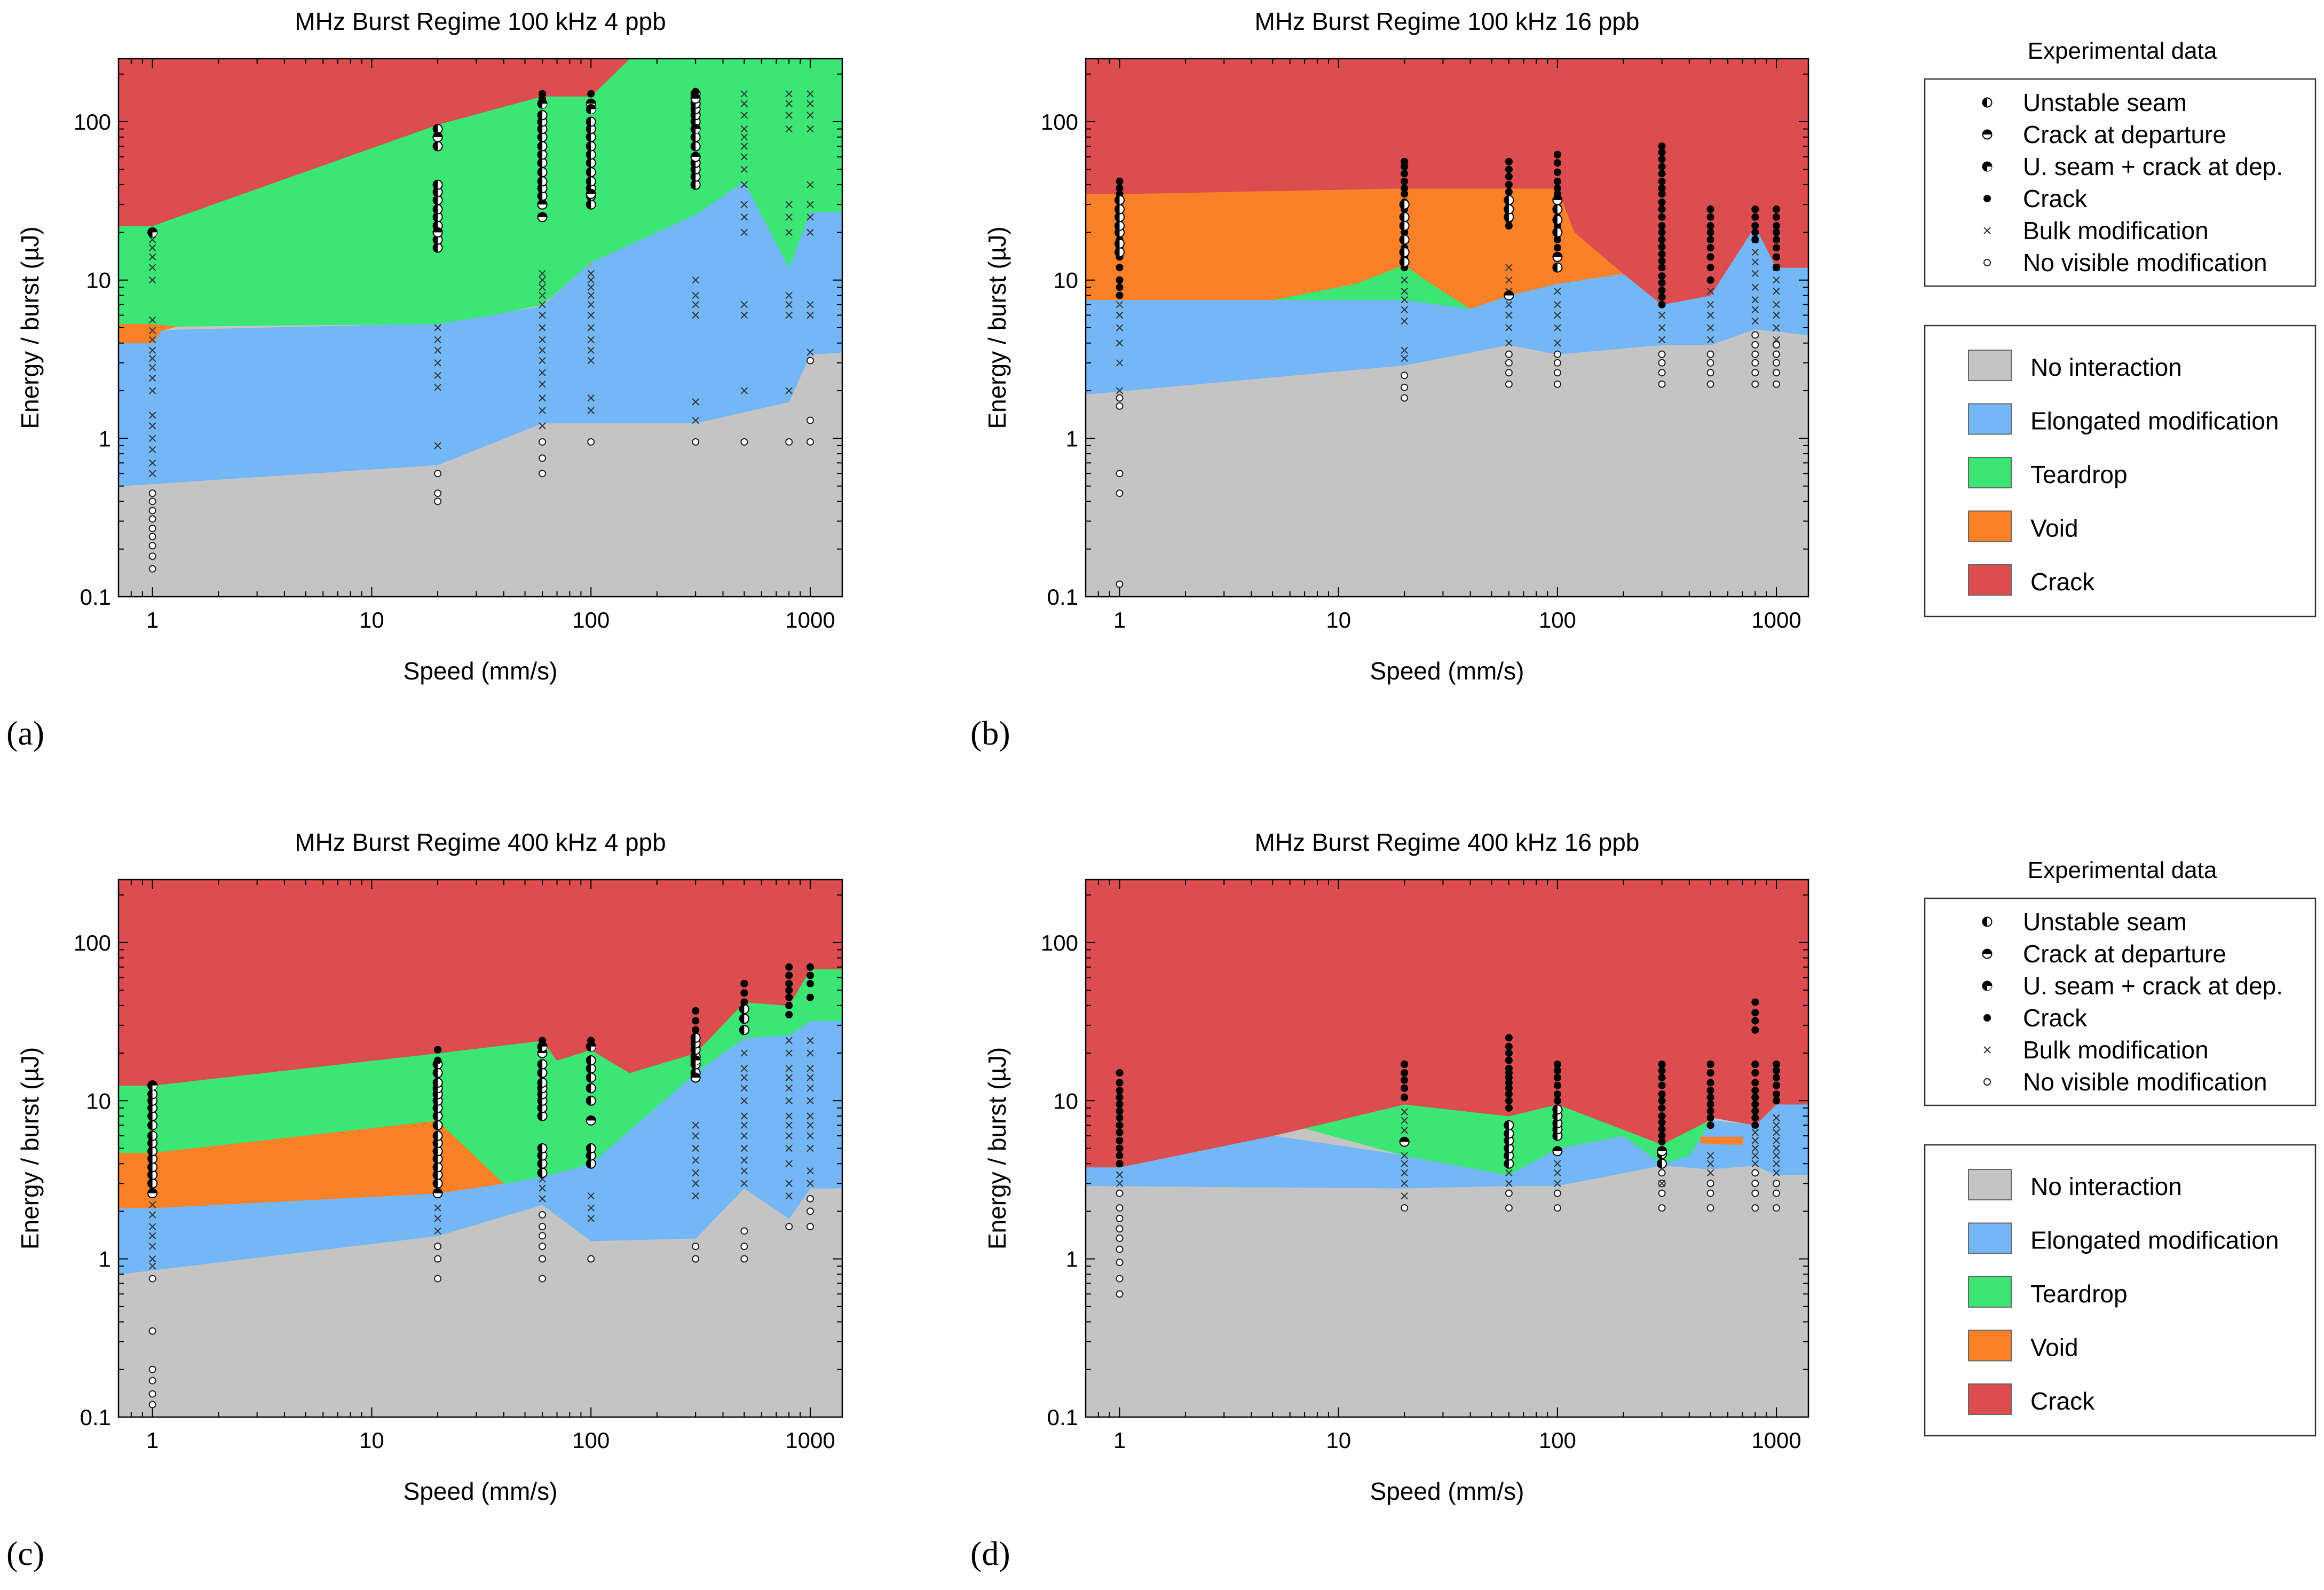 This screenshot has height=1590, width=2324. I want to click on y-tick-label: 0.1, so click(1062, 1417).